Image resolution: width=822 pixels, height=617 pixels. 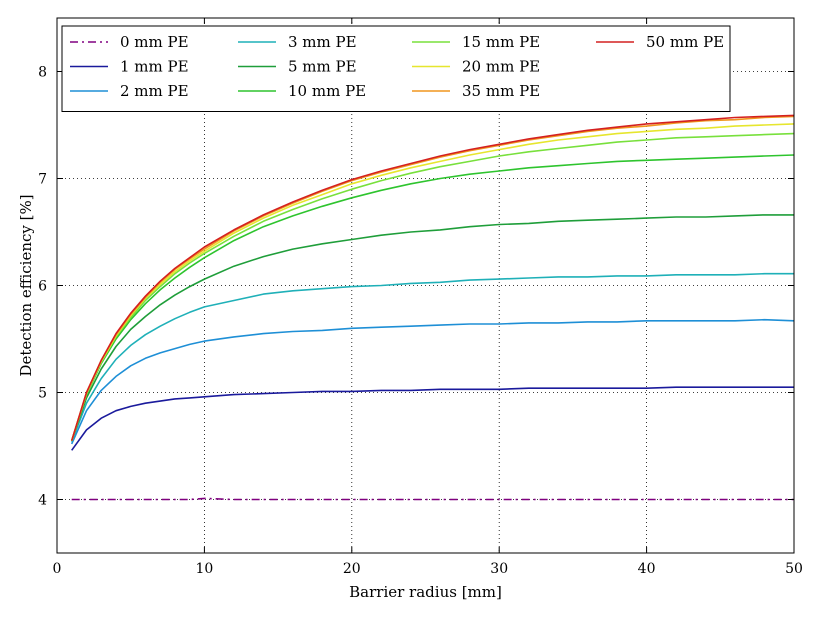 What do you see at coordinates (501, 91) in the screenshot?
I see `legend-label-8: 35 mm PE` at bounding box center [501, 91].